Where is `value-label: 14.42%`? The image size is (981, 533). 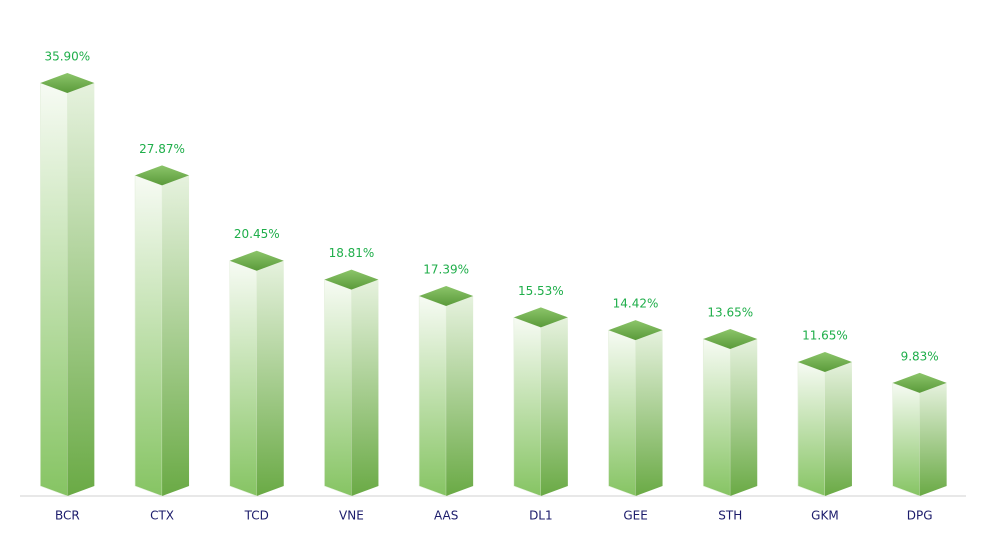 value-label: 14.42% is located at coordinates (636, 304).